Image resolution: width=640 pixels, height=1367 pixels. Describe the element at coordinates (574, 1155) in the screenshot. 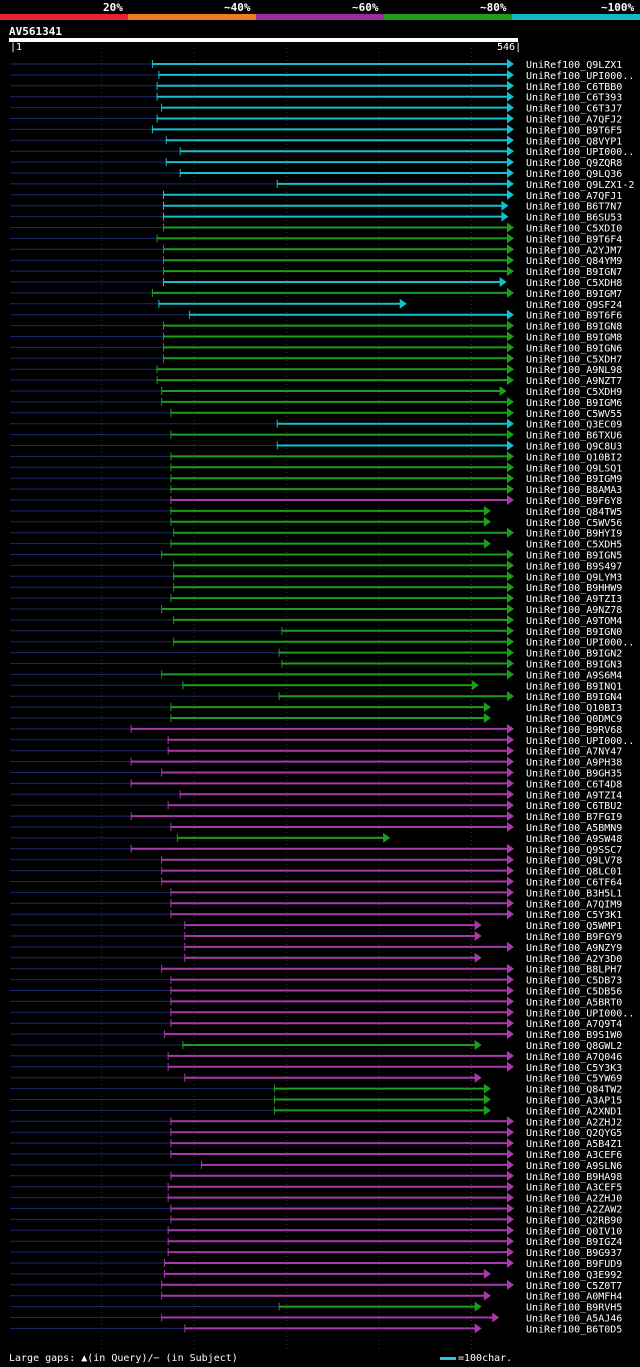

I see `hit-label: UniRef100_A3CEF6` at that location.